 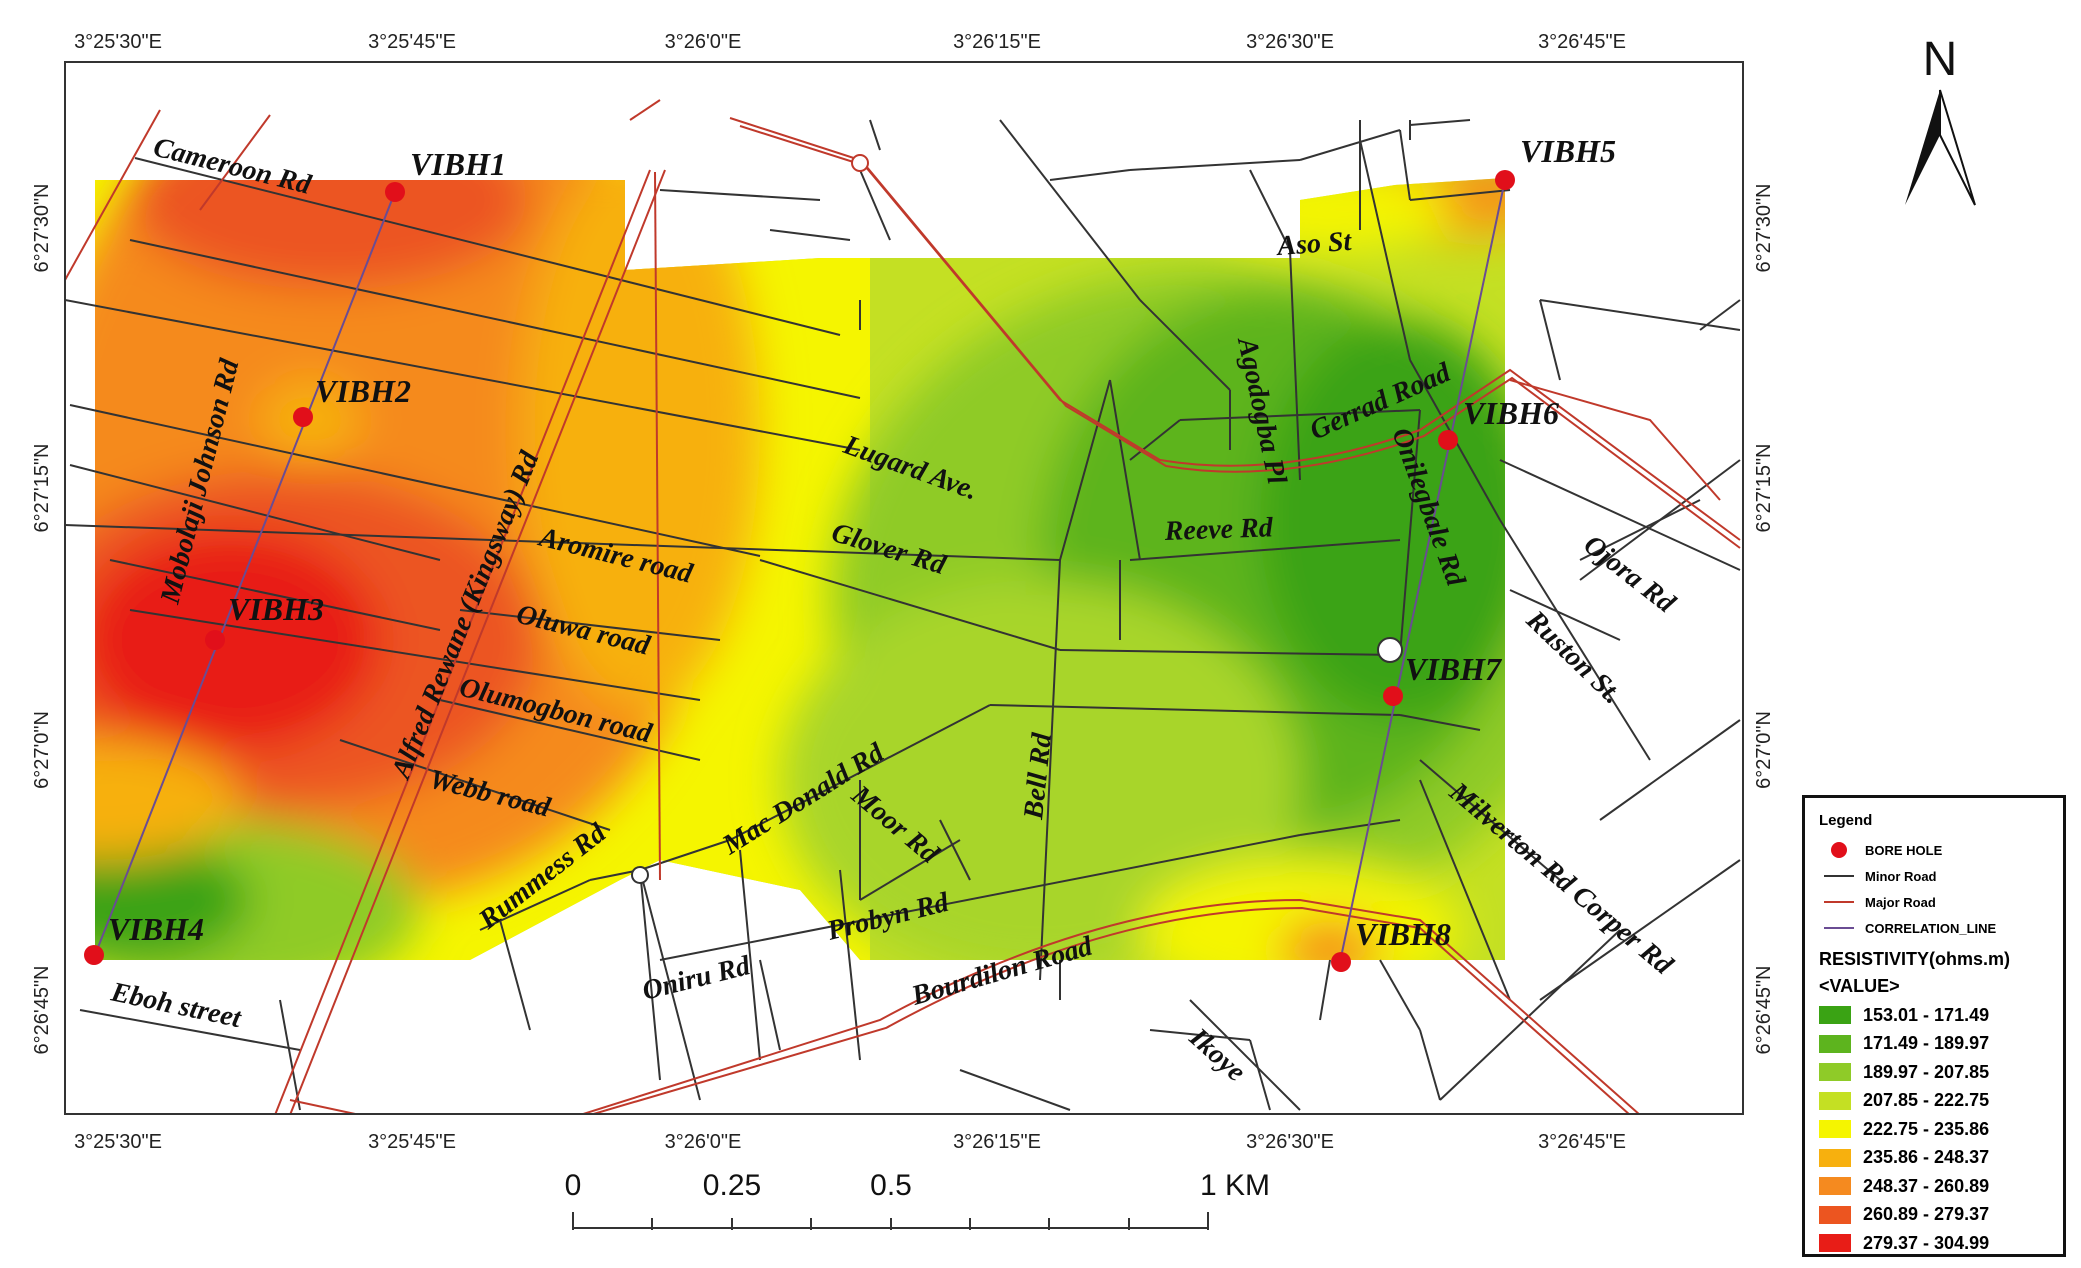 I want to click on tick-left: 6°27'30"N, so click(x=42, y=228).